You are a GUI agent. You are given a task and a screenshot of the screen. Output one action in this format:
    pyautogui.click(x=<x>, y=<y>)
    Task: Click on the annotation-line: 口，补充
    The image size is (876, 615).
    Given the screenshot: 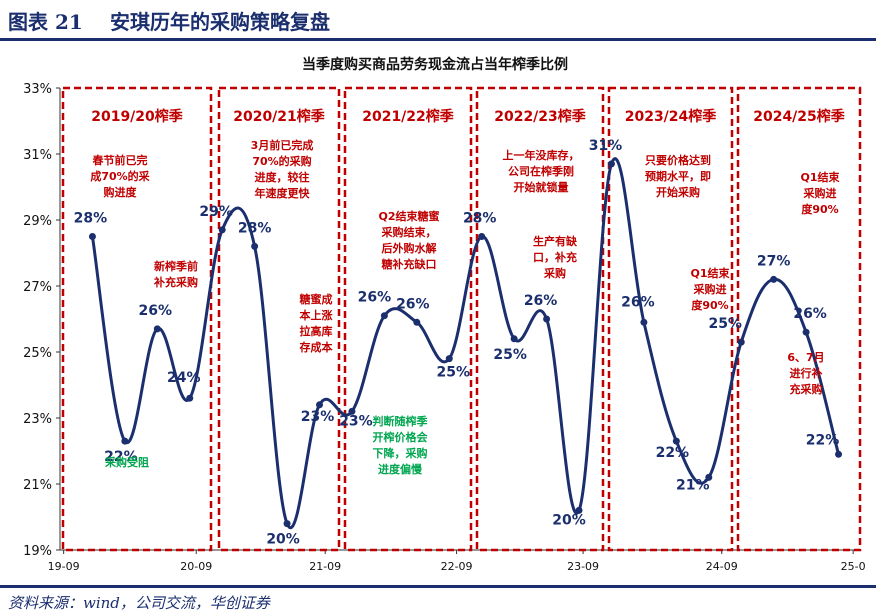 What is the action you would take?
    pyautogui.click(x=555, y=257)
    